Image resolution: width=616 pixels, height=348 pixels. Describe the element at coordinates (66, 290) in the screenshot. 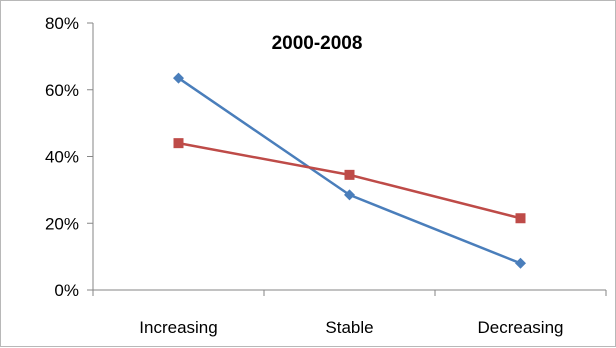

I see `y-tick-label: 0%` at that location.